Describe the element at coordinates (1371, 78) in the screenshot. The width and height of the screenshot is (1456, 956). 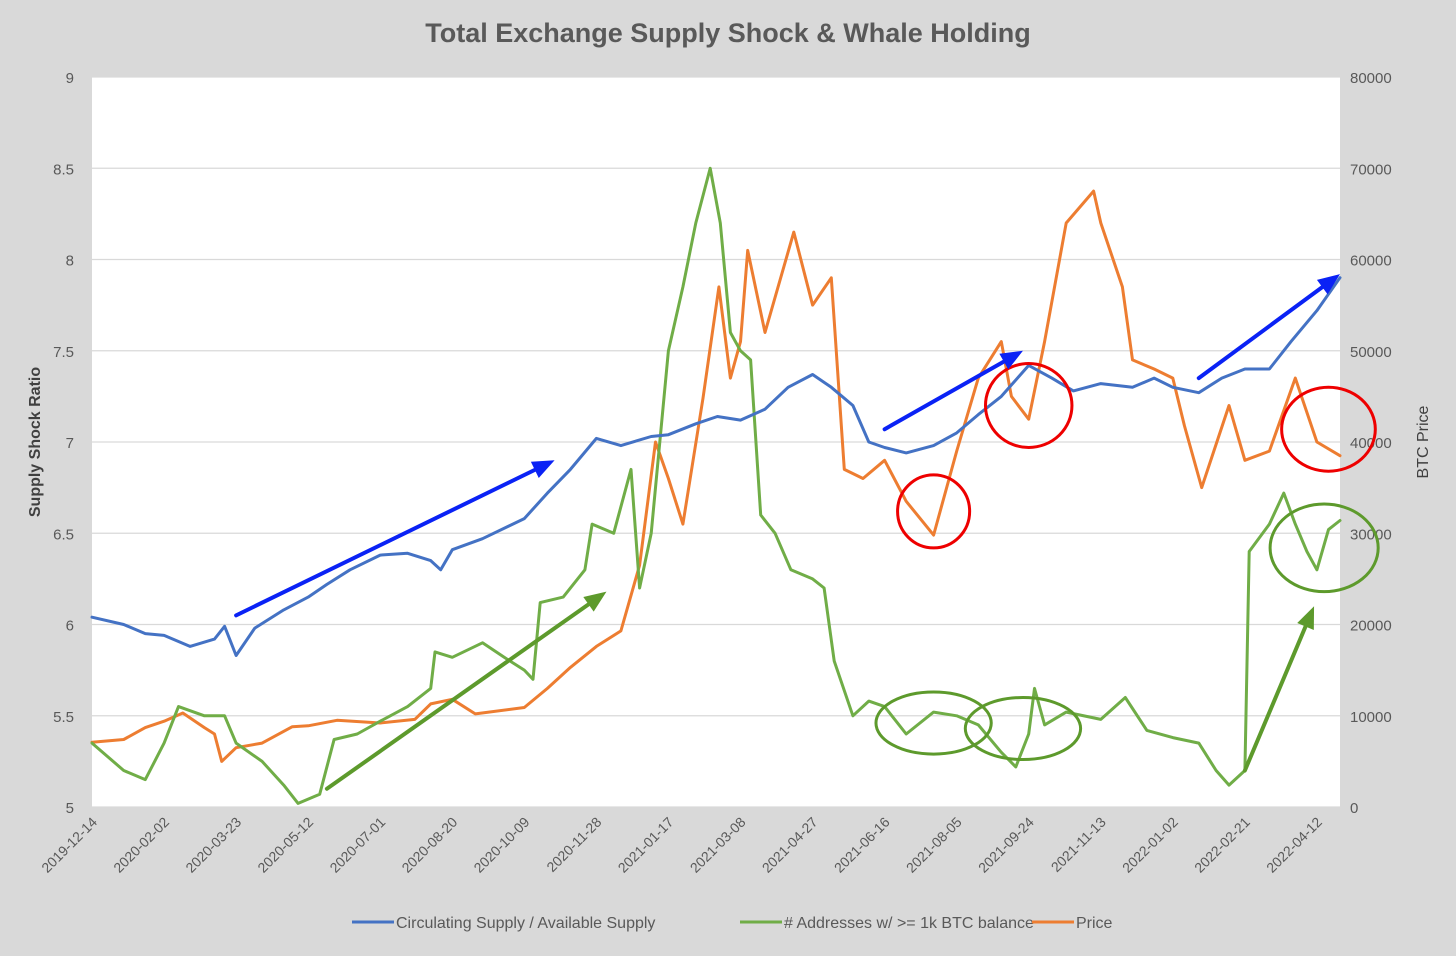
I see `y-right-tick: 80000` at that location.